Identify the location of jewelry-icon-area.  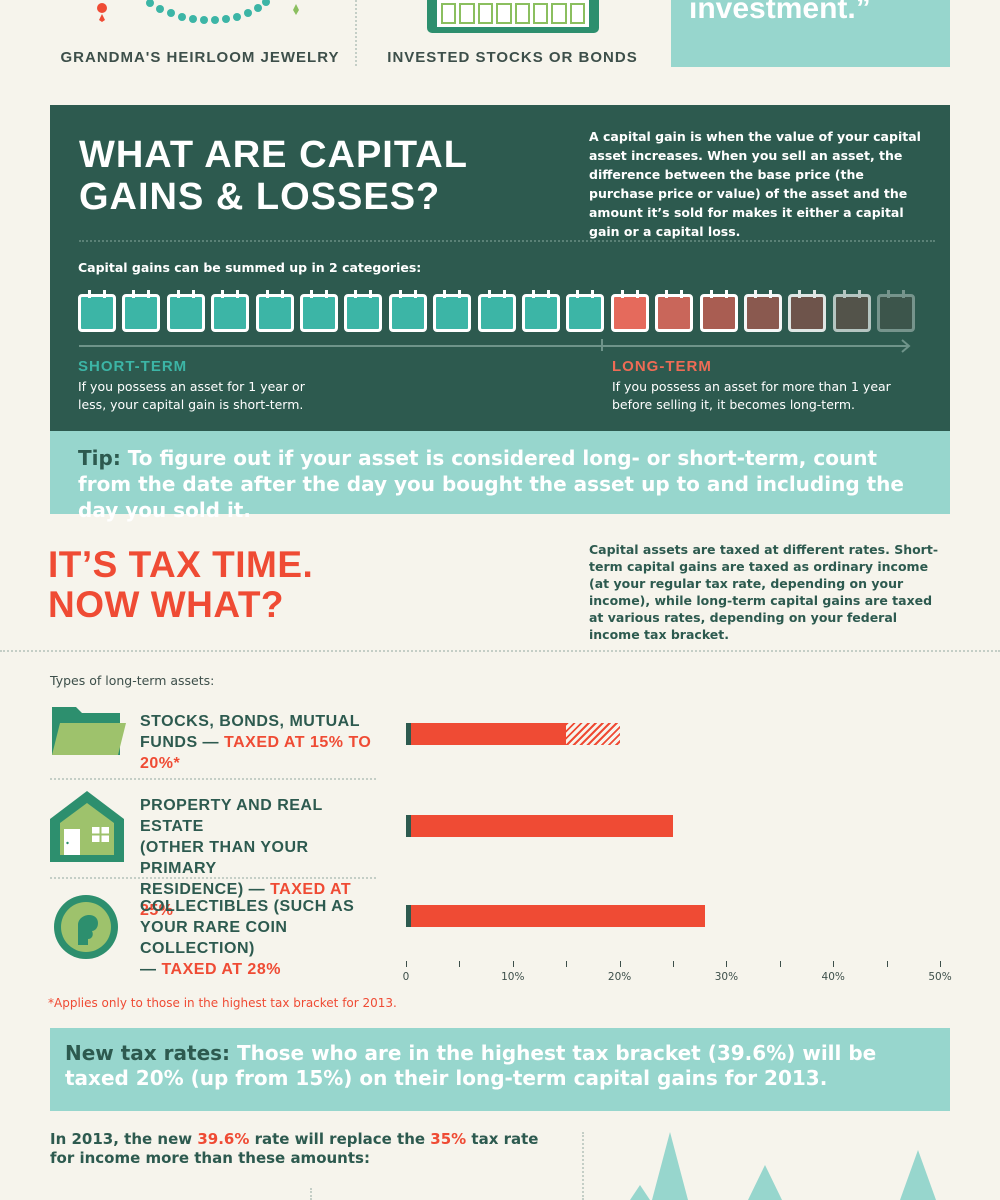
(200, 17).